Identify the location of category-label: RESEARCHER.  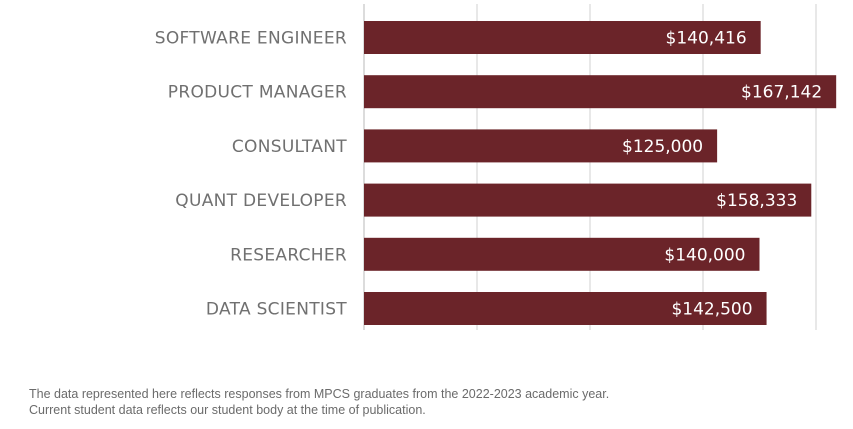
(288, 255).